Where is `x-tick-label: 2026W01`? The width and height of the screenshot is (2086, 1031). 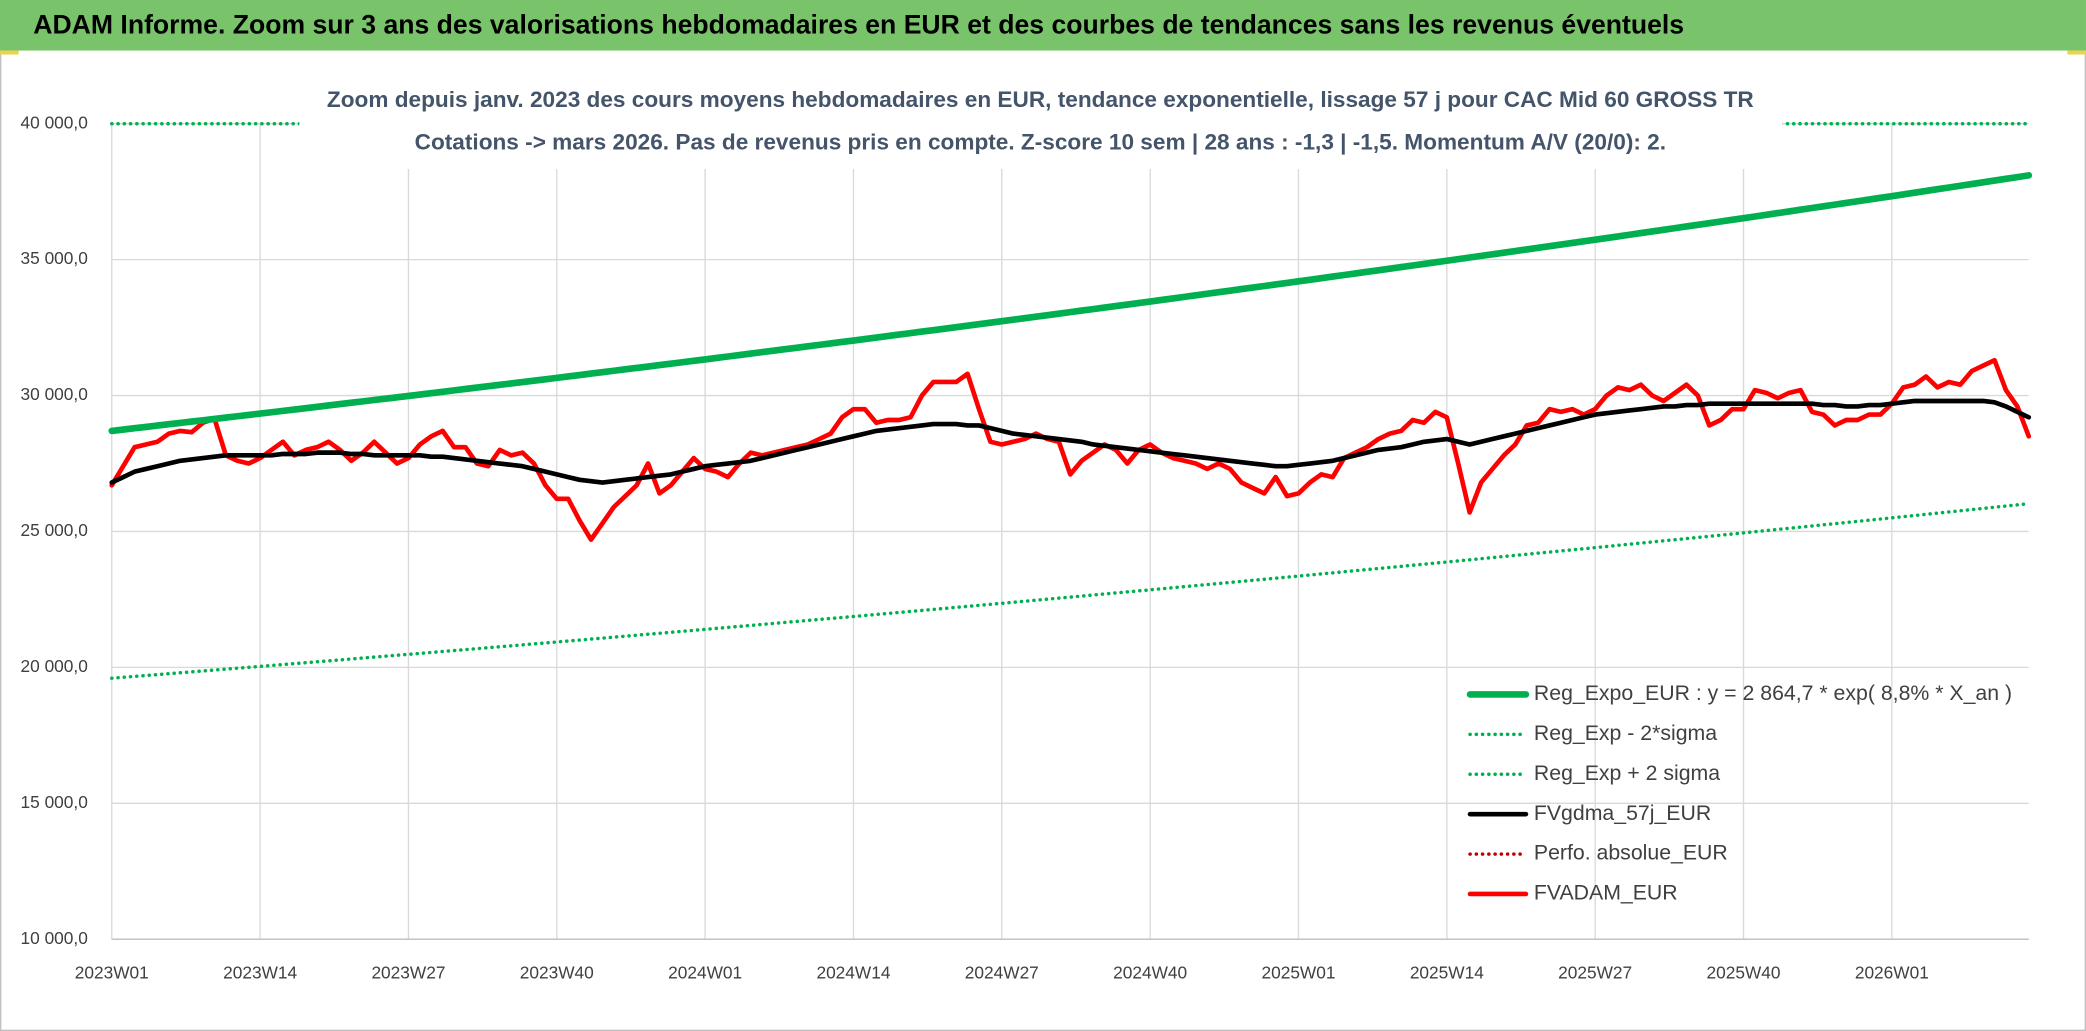
x-tick-label: 2026W01 is located at coordinates (1892, 972).